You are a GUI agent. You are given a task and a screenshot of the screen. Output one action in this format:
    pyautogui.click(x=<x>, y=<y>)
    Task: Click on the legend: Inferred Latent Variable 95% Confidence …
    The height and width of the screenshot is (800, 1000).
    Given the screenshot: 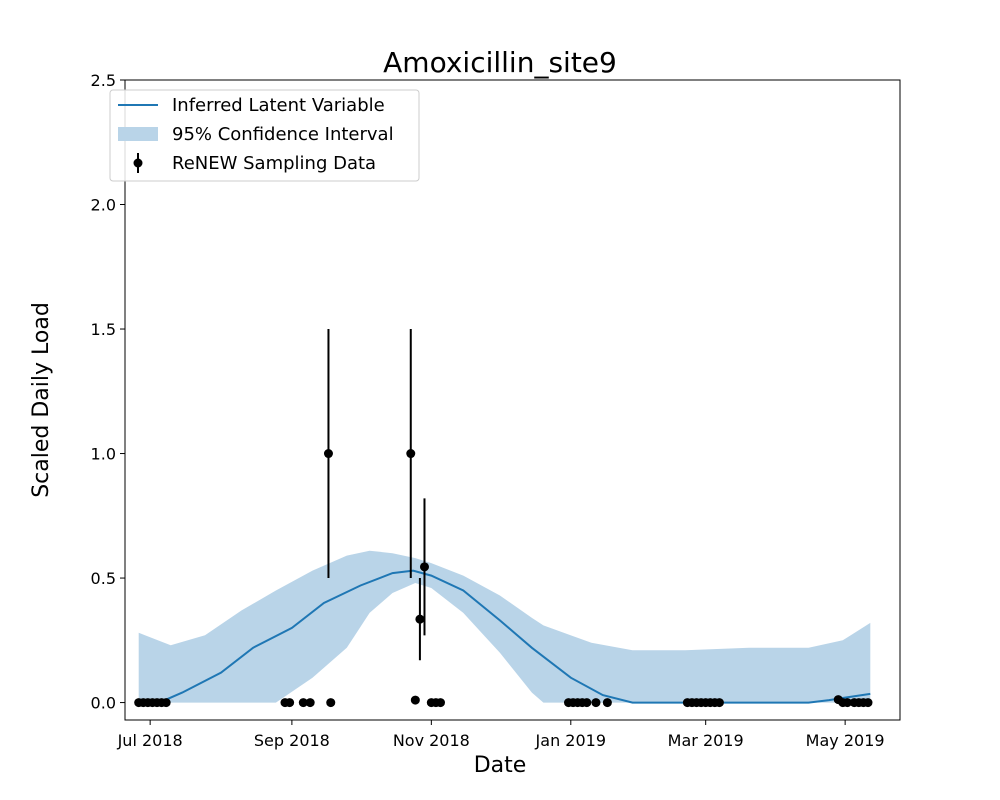 What is the action you would take?
    pyautogui.click(x=264, y=135)
    